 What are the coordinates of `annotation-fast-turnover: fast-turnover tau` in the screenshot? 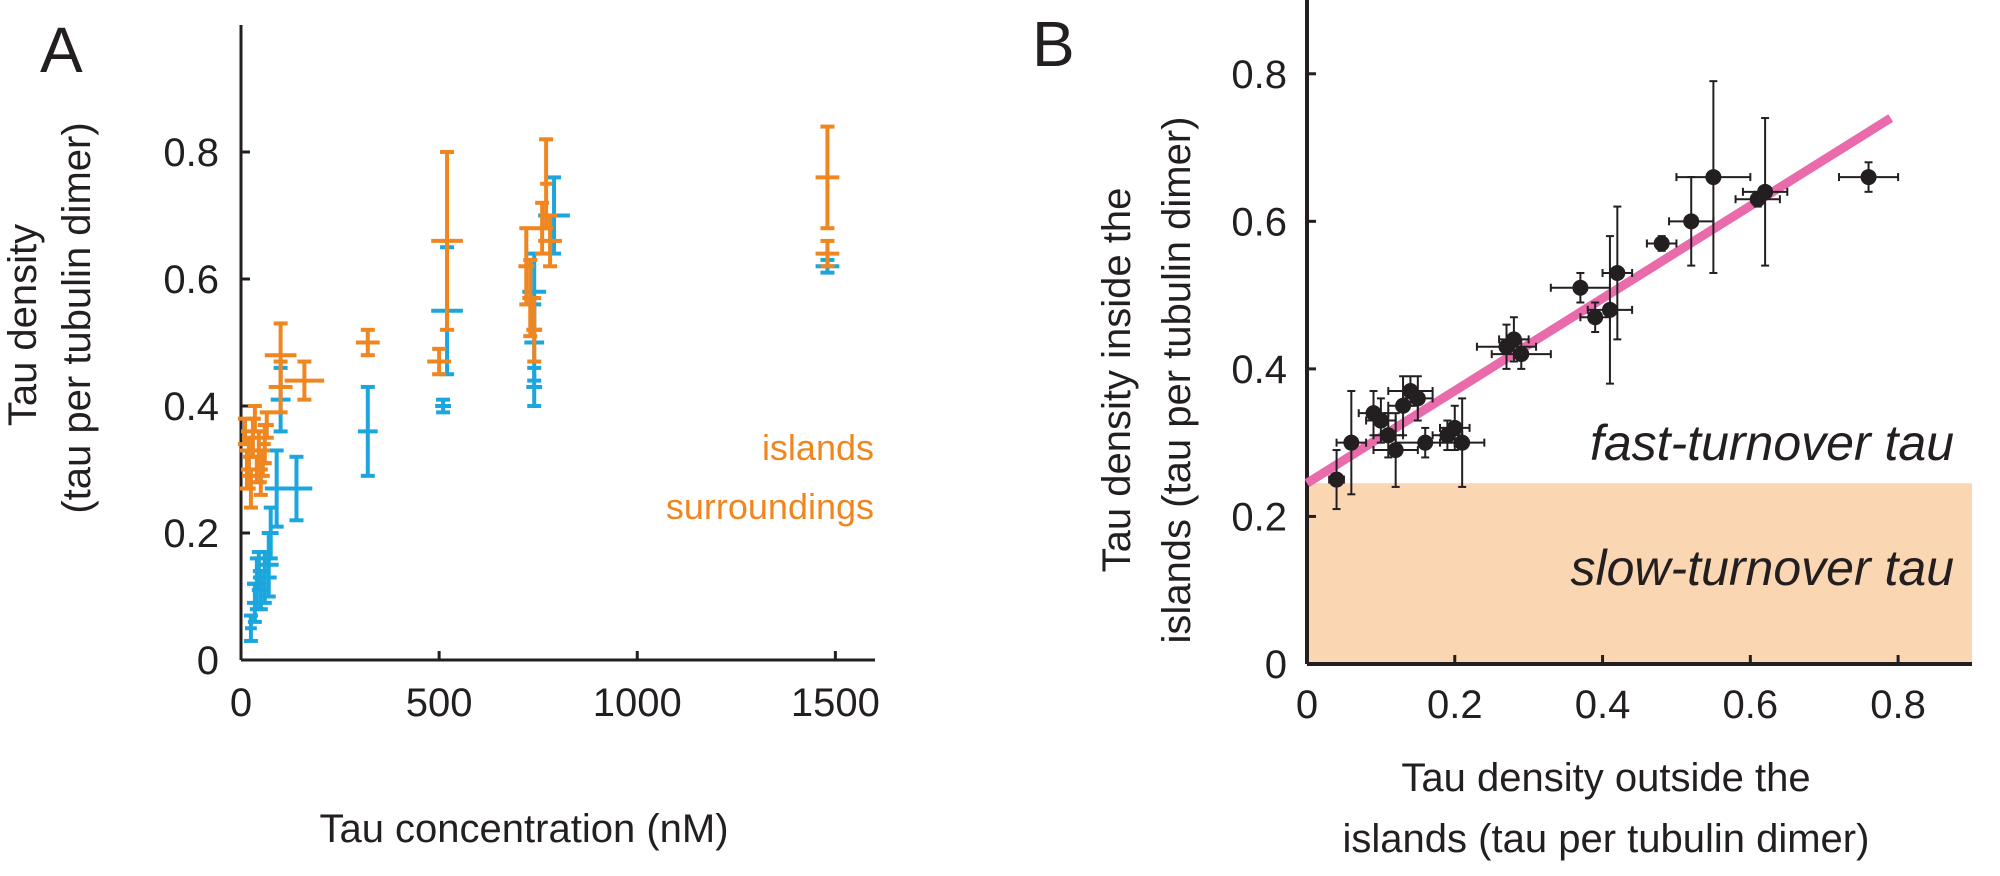 It's located at (1772, 443).